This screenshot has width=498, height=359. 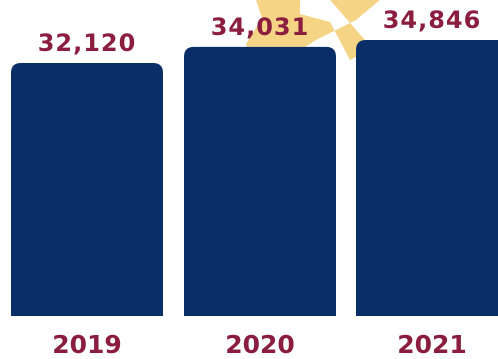 I want to click on value-label-2021: 34,846, so click(x=432, y=20).